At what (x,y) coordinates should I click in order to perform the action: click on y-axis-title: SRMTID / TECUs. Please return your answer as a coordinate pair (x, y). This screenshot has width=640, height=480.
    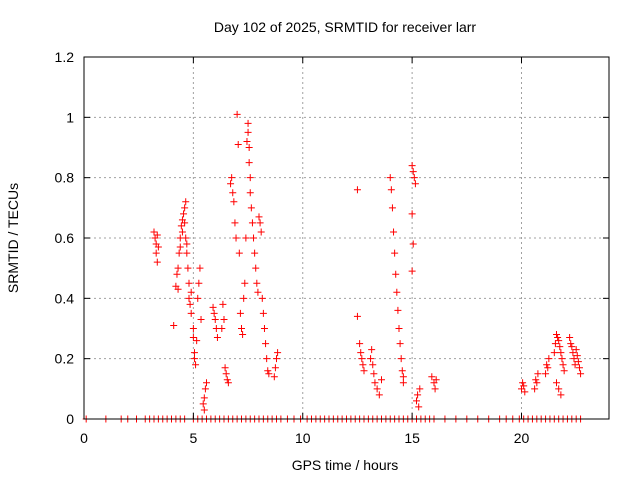
    Looking at the image, I should click on (13, 238).